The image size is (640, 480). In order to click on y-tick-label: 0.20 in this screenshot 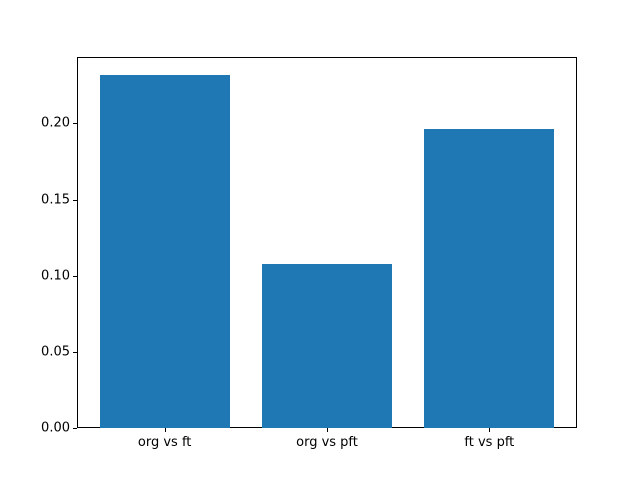, I will do `click(55, 123)`.